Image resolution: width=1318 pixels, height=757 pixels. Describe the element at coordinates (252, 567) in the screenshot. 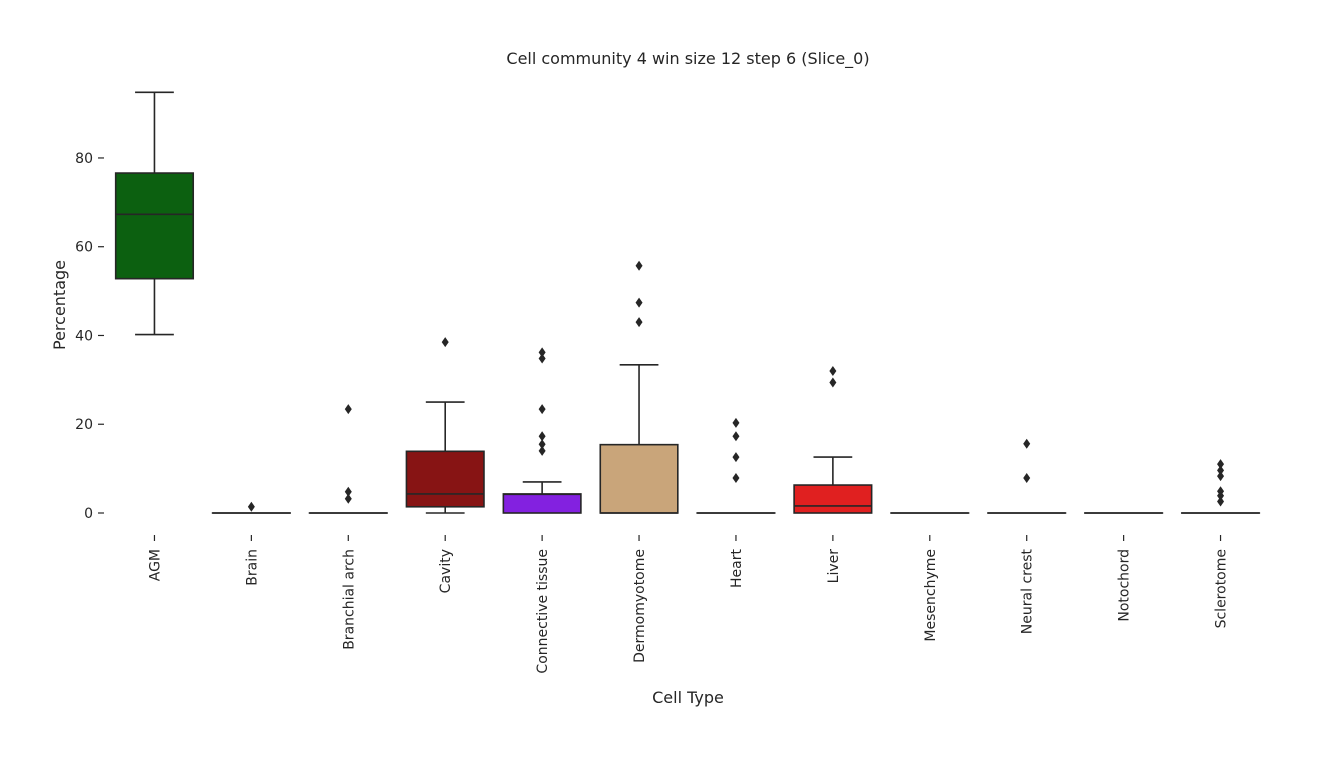

I see `x-tick-label: Brain` at that location.